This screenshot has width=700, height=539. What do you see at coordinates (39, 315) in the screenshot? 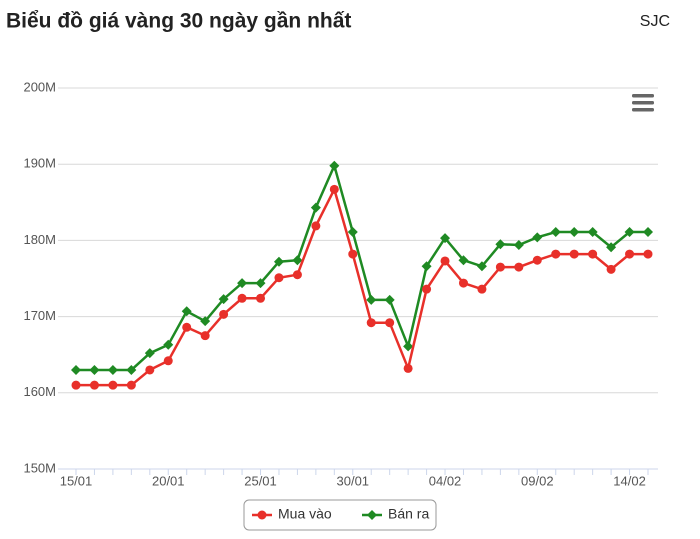
I see `y-tick-label: 170M` at bounding box center [39, 315].